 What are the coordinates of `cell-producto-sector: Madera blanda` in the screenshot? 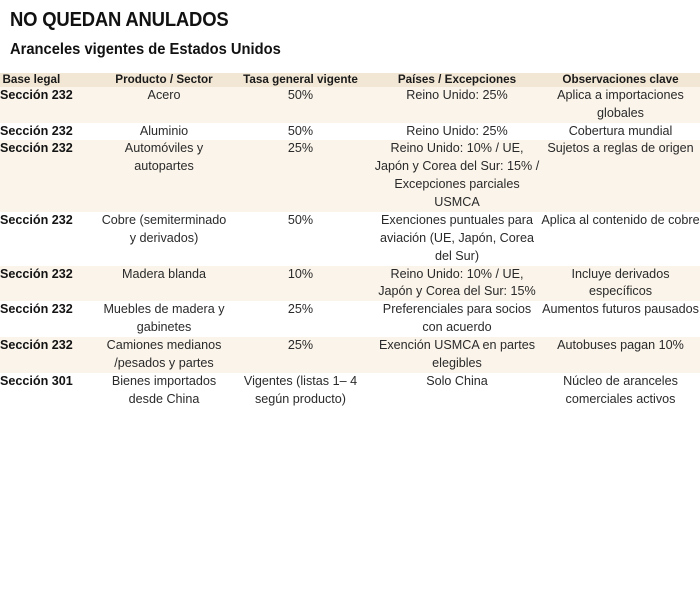 It's located at (164, 273).